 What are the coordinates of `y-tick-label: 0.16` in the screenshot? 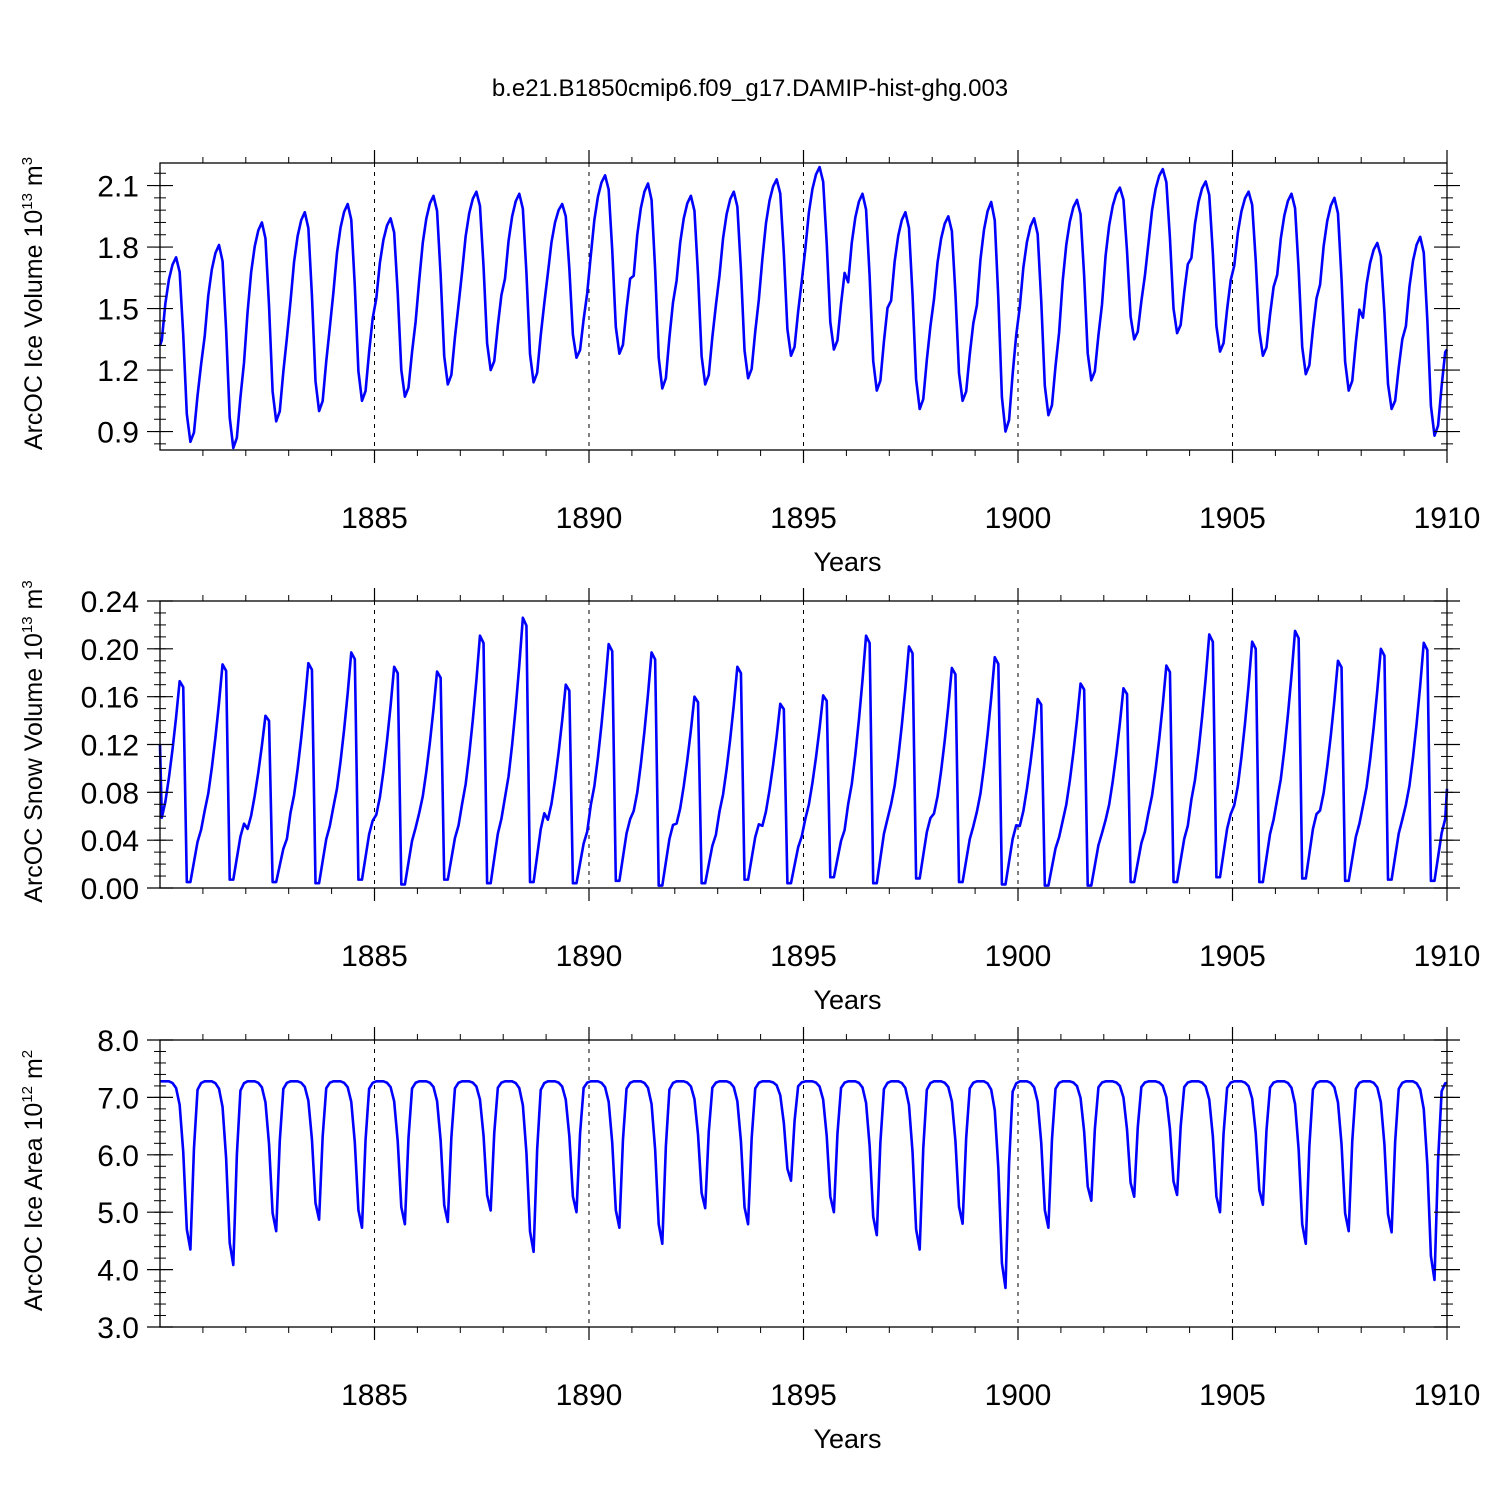 It's located at (110, 698).